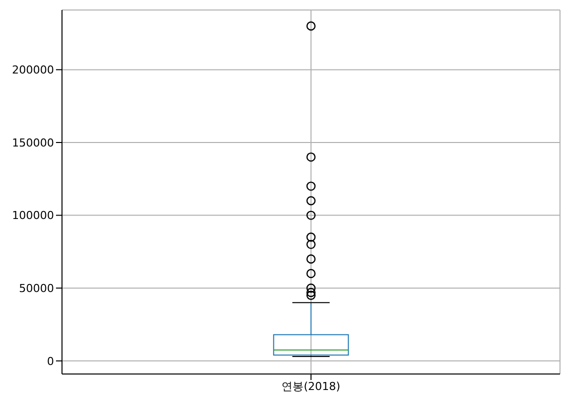 Image resolution: width=574 pixels, height=410 pixels. I want to click on y-tick-label: 100000, so click(33, 215).